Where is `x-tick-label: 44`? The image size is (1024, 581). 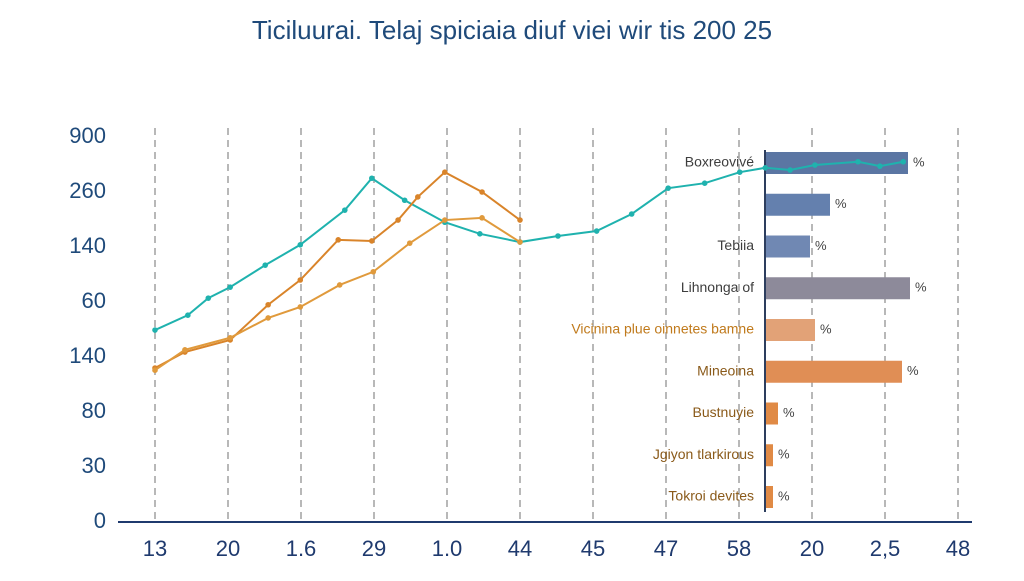 x-tick-label: 44 is located at coordinates (520, 548).